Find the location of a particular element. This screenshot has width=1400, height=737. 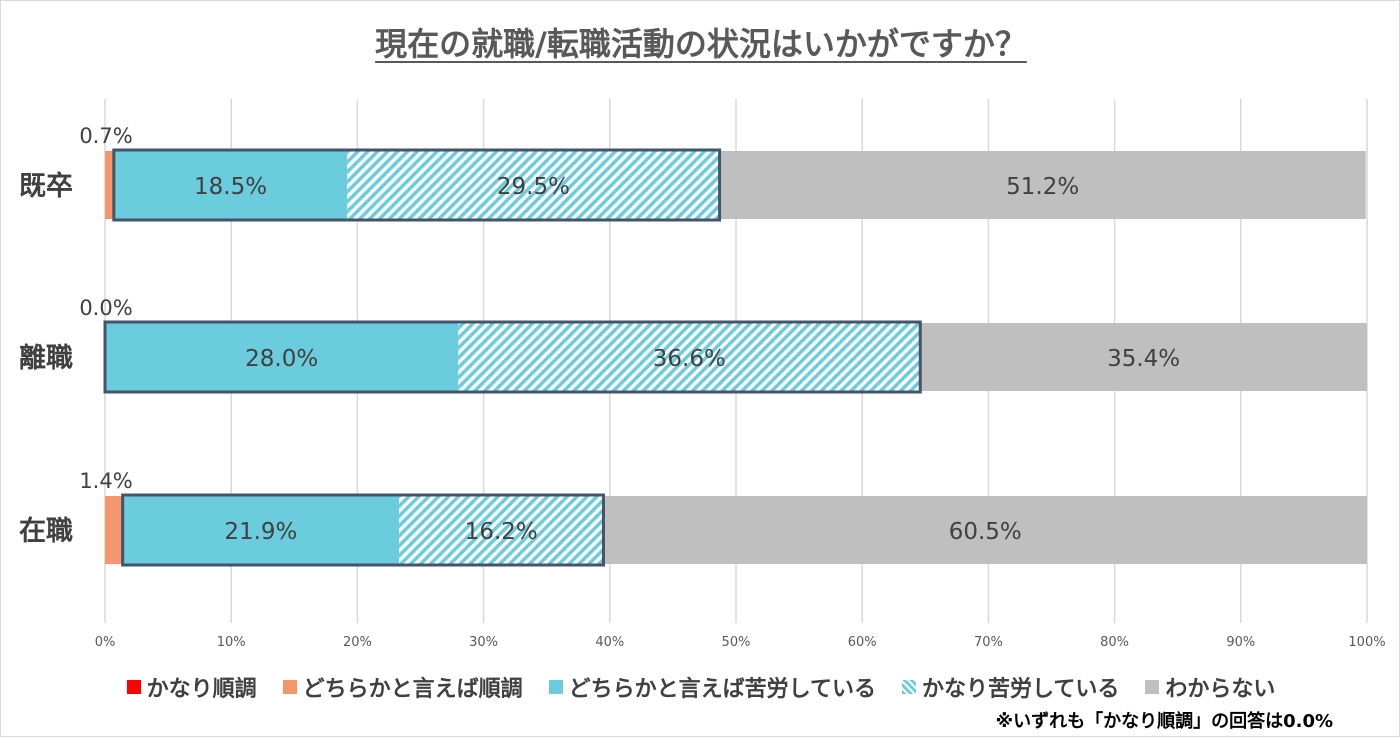

data-label: 29.5% is located at coordinates (533, 187).